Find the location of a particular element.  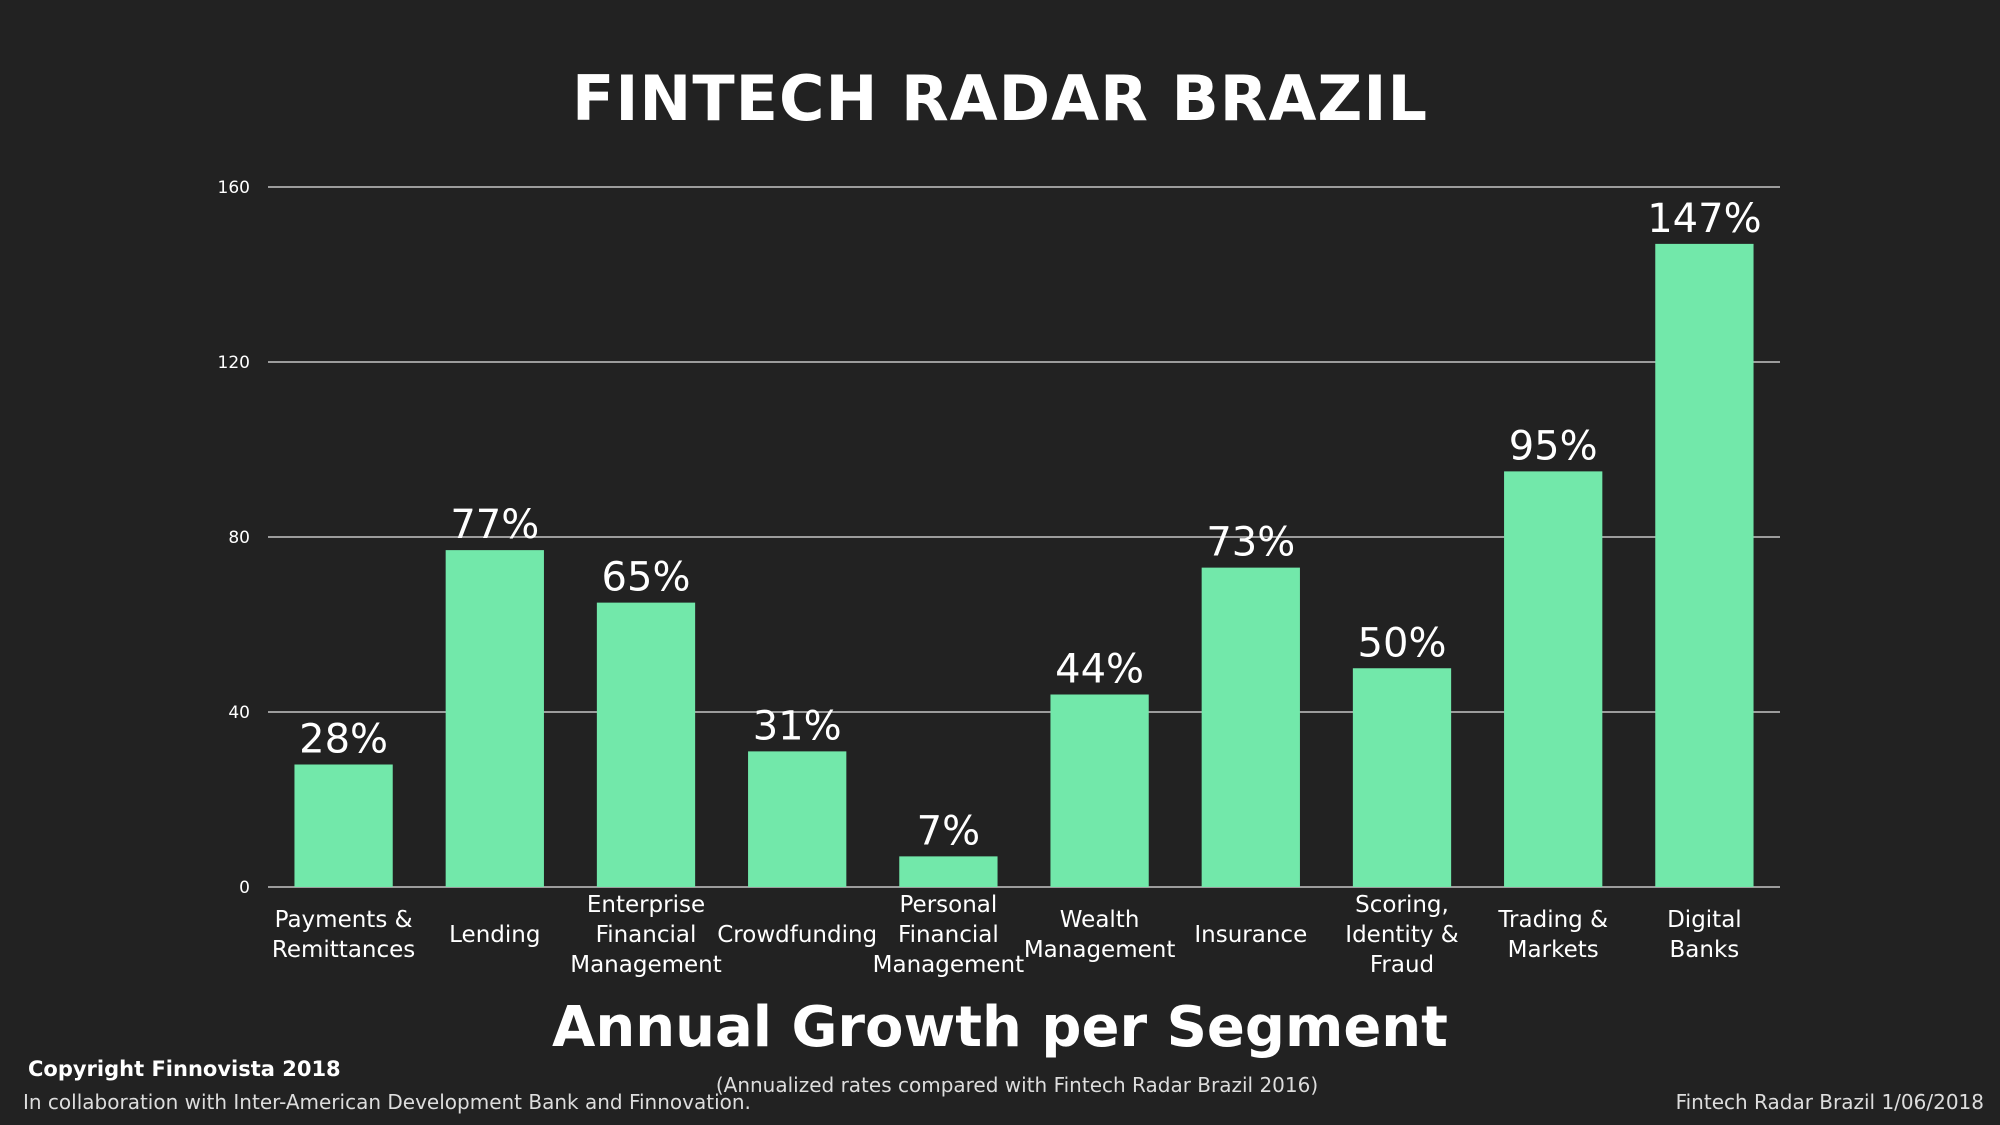

y-tick-label: 120 is located at coordinates (234, 363).